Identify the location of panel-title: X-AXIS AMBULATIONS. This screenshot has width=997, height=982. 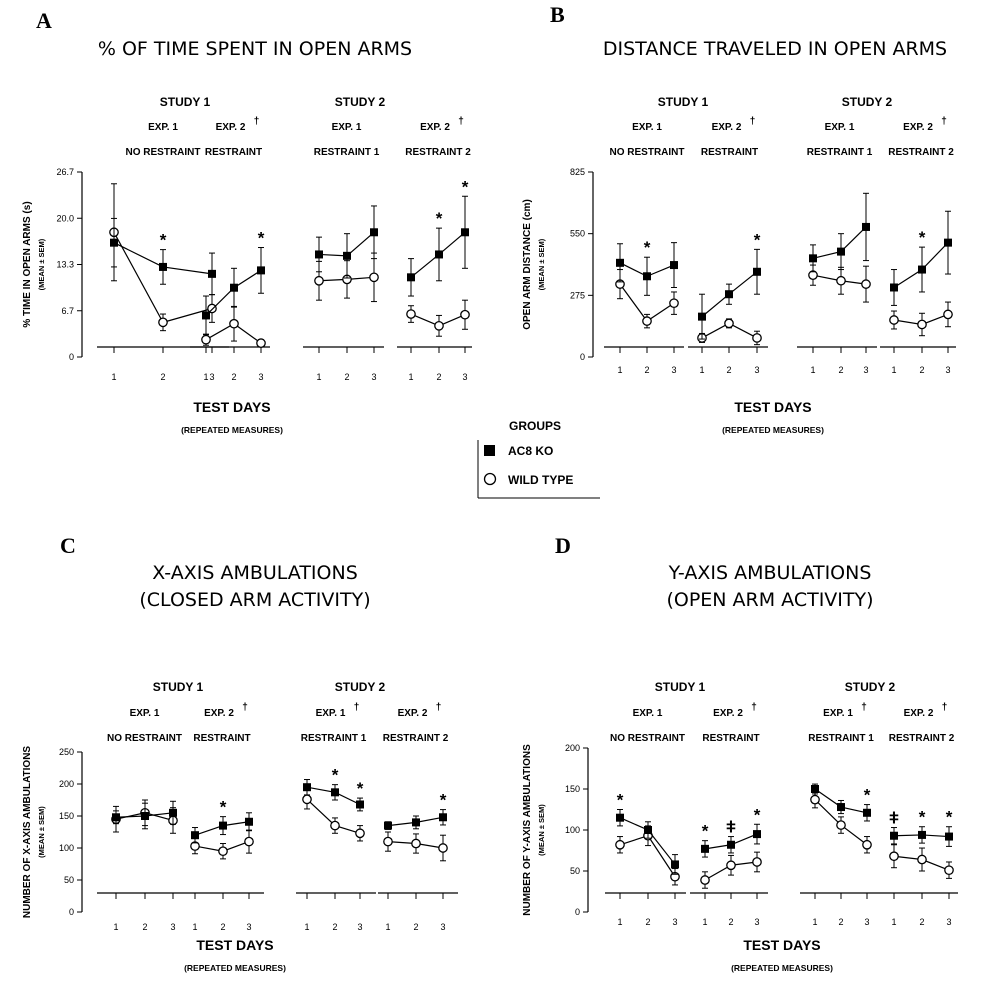
(255, 573).